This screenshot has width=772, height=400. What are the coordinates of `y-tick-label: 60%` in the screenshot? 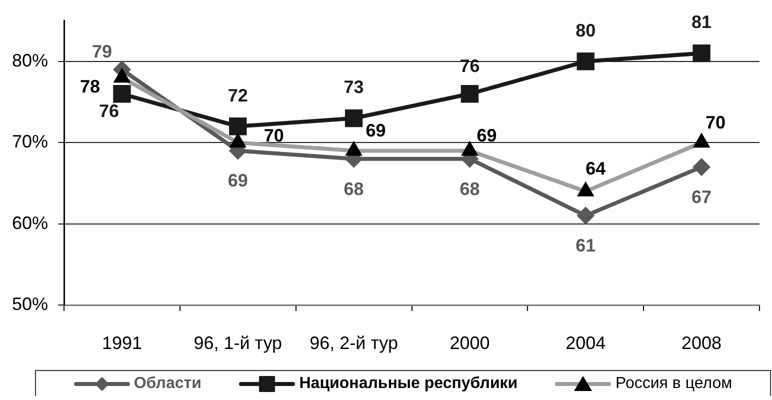 It's located at (30, 222).